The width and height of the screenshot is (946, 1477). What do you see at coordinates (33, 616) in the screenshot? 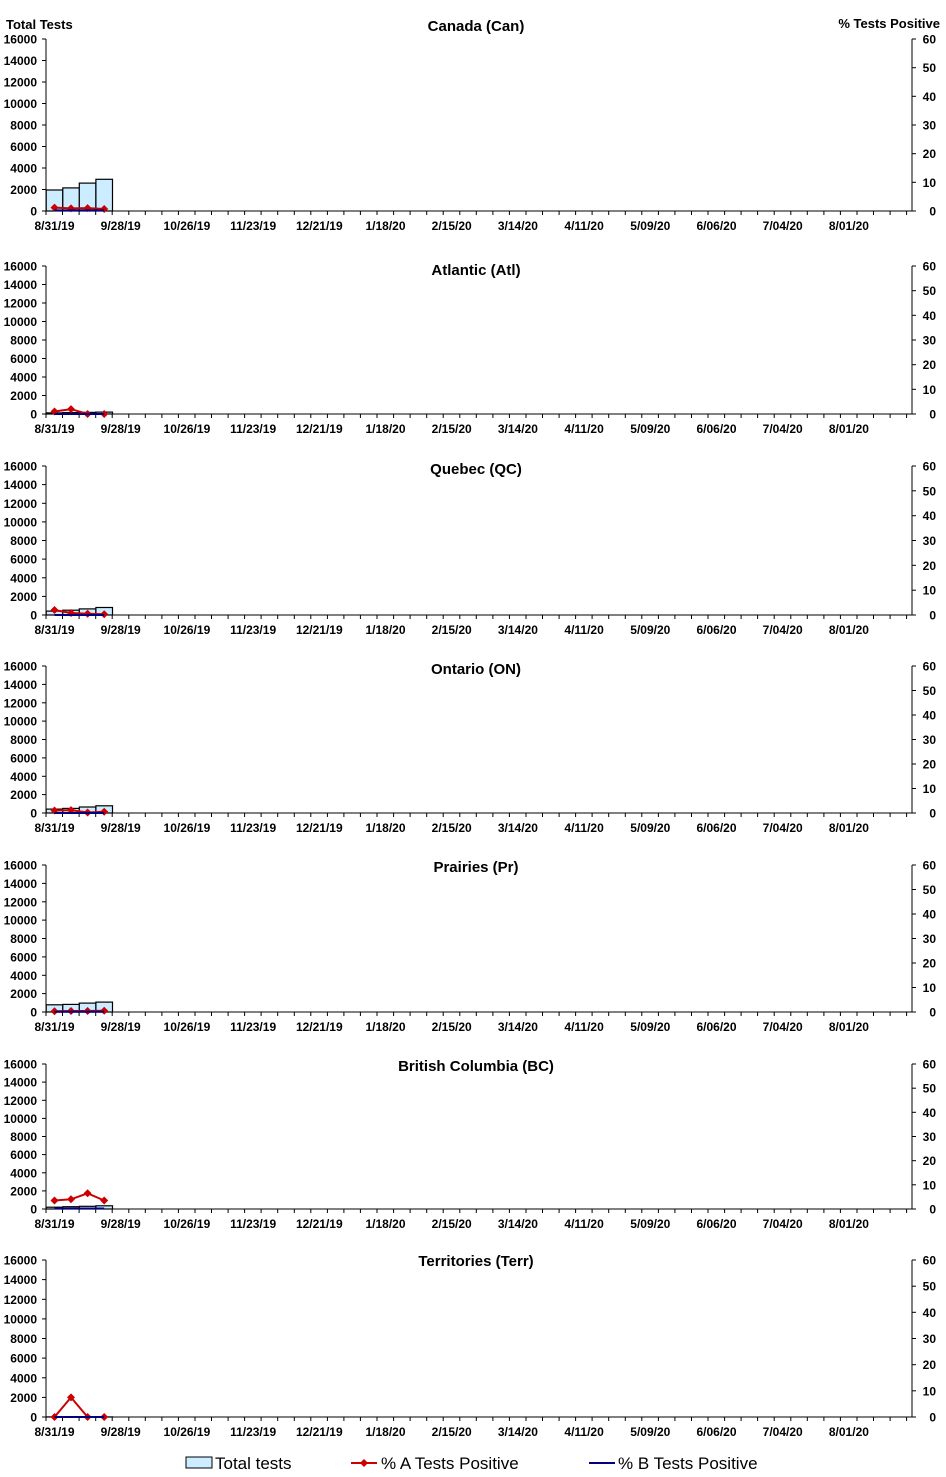
I see `left-tick-label: 0` at bounding box center [33, 616].